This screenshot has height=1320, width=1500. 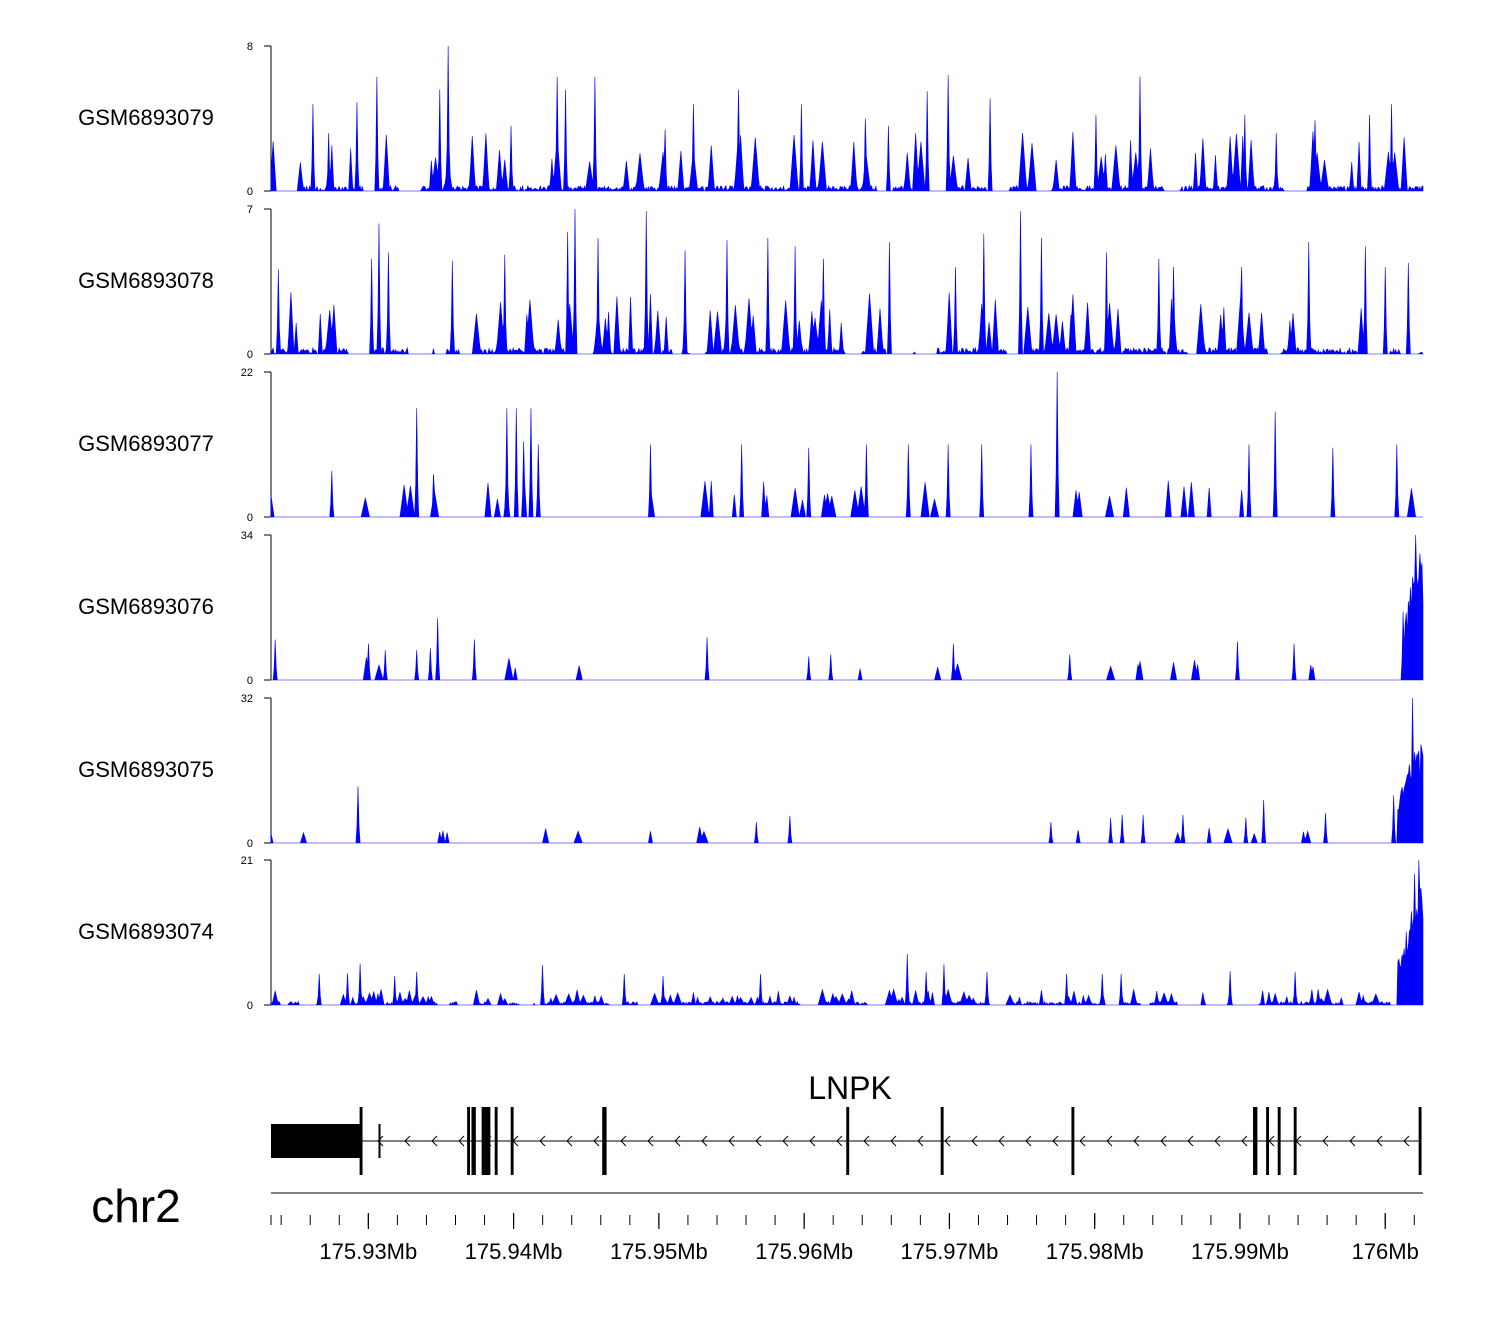 I want to click on y-axis-max-label: 8, so click(x=250, y=47).